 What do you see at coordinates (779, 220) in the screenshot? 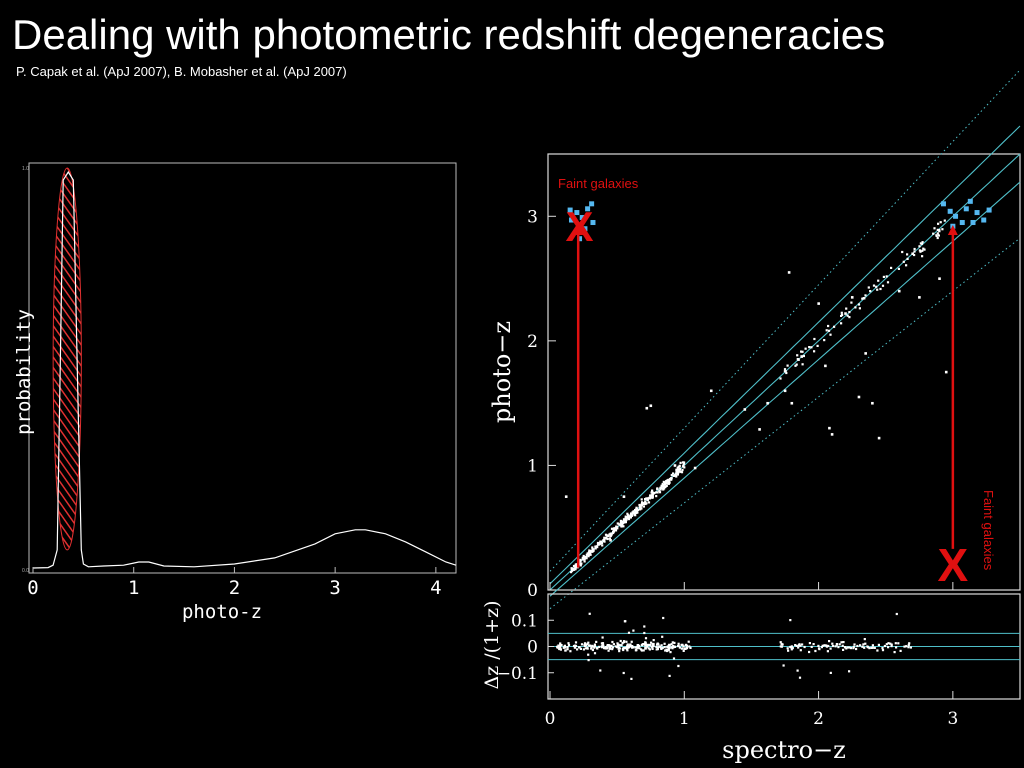
I see `faint-galaxy-points` at bounding box center [779, 220].